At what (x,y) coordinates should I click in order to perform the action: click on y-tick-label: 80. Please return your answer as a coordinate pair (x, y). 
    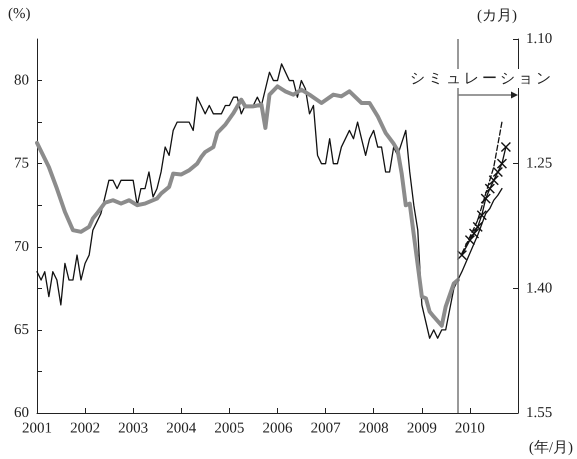
    Looking at the image, I should click on (21, 80).